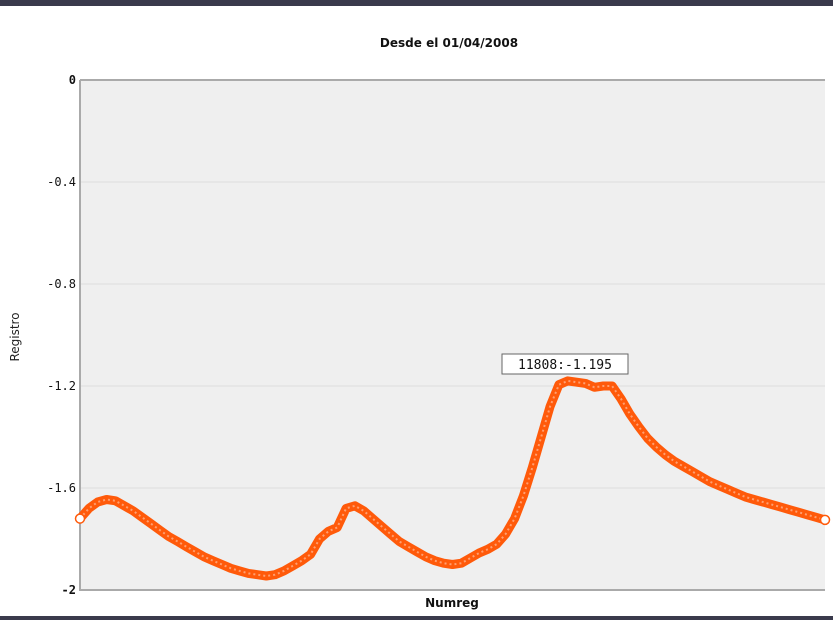 This screenshot has width=833, height=620. Describe the element at coordinates (416, 618) in the screenshot. I see `bottom-bar` at that location.